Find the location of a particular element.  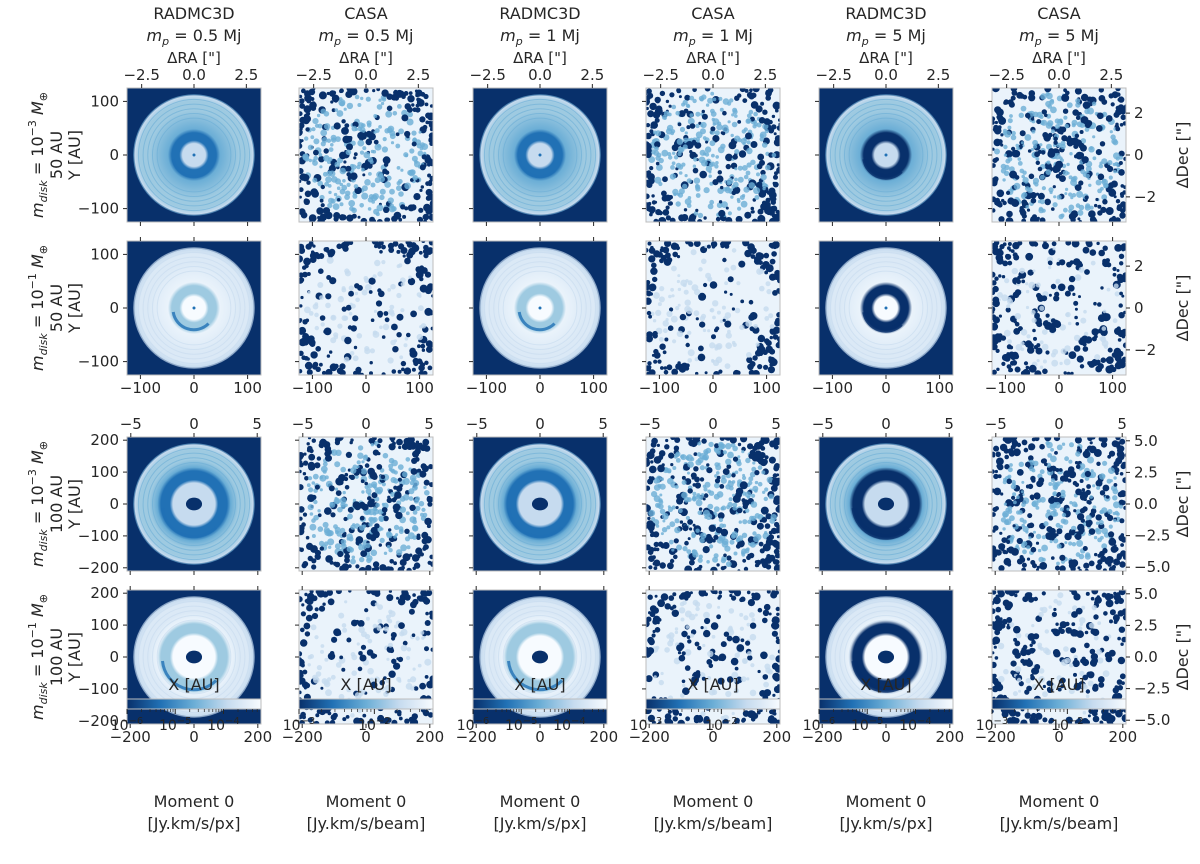

planet-wake is located at coordinates (189, 523).